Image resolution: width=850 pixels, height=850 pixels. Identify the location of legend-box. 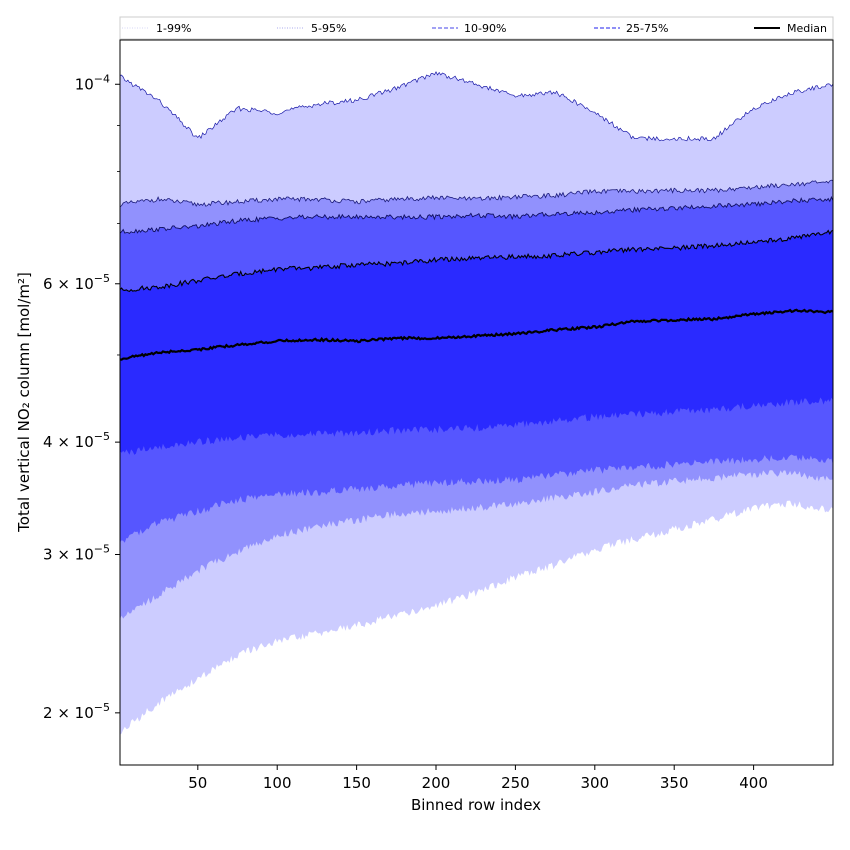
(476, 28).